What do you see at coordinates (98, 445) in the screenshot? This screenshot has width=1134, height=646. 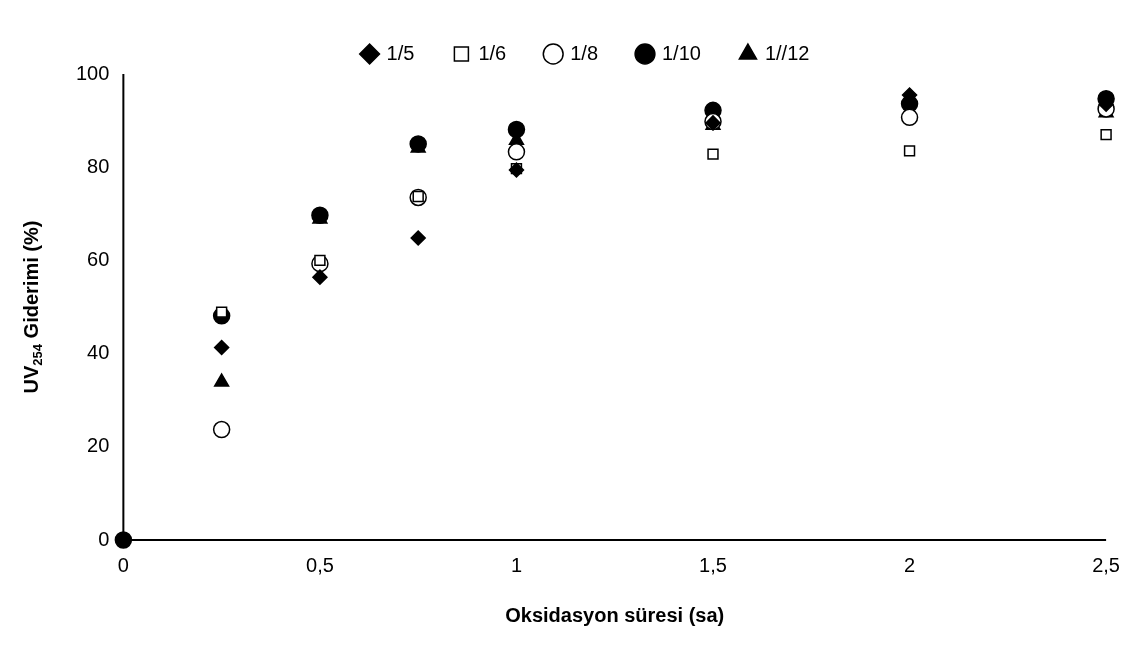 I see `y-tick-label: 20` at bounding box center [98, 445].